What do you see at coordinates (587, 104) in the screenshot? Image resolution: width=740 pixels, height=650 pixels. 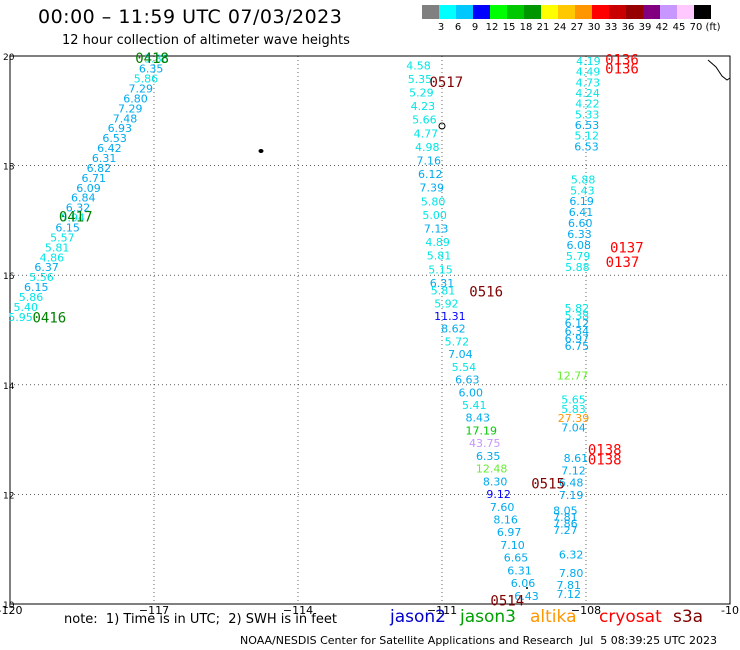 I see `wave-height-value: 4.22` at bounding box center [587, 104].